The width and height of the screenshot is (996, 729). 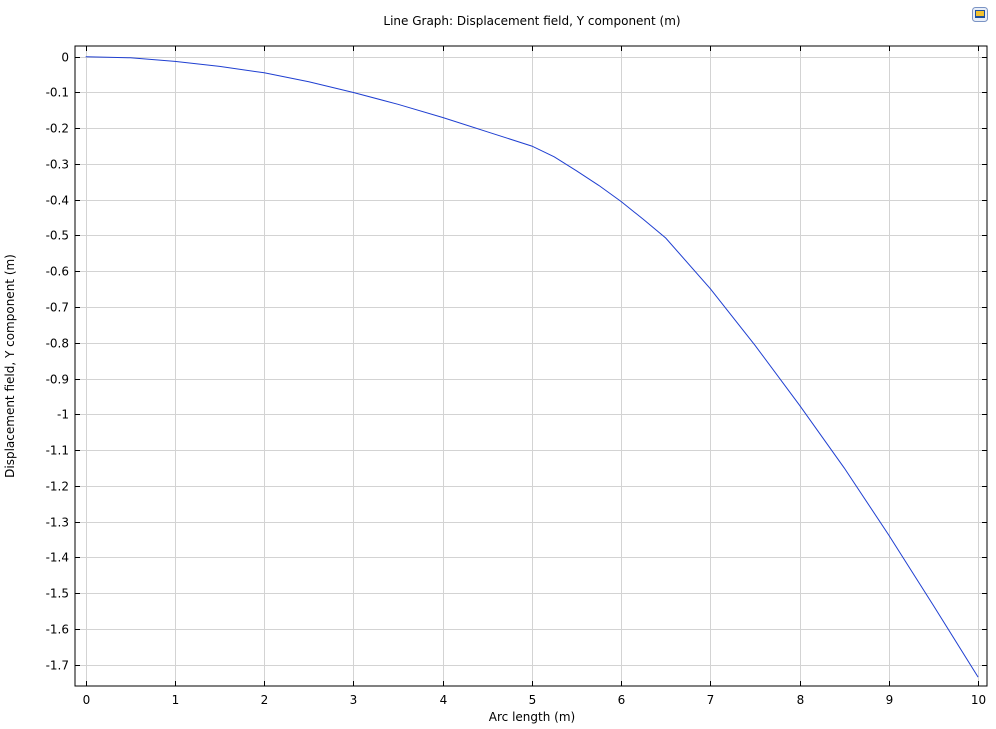 I want to click on y-tick-label: -0.1, so click(x=57, y=93).